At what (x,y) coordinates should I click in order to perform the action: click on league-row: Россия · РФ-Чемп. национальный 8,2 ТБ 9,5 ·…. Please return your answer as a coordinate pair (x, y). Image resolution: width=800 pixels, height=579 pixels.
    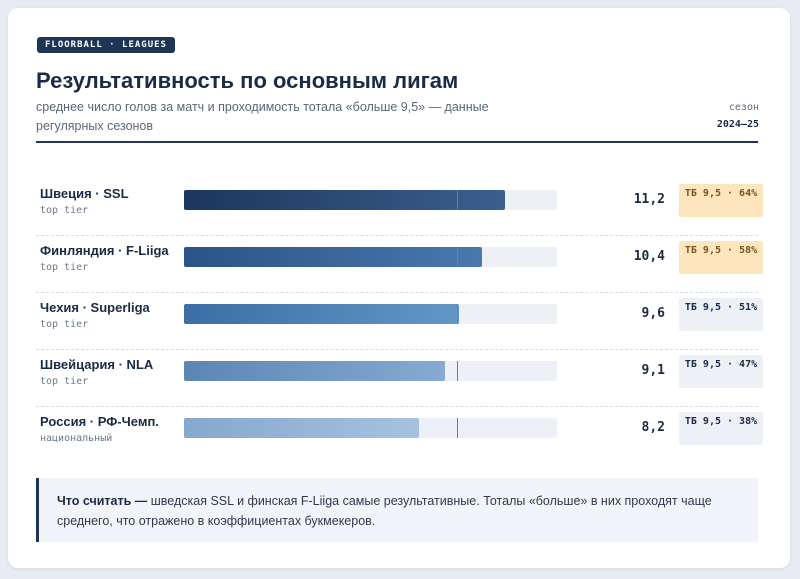
    Looking at the image, I should click on (399, 435).